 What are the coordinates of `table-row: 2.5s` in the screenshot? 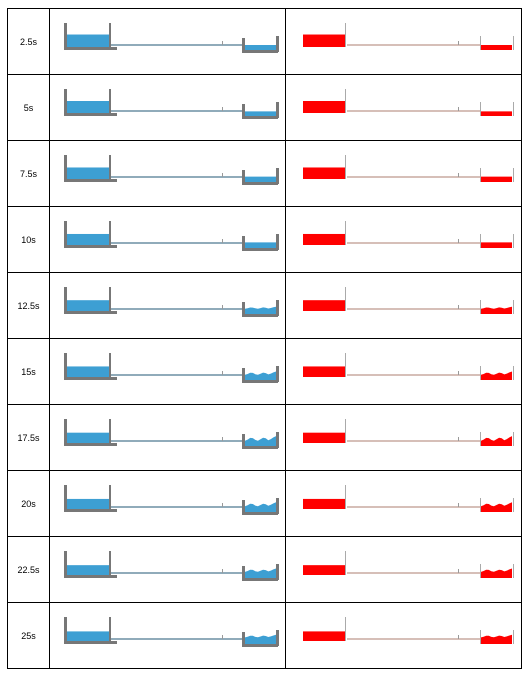 It's located at (264, 41).